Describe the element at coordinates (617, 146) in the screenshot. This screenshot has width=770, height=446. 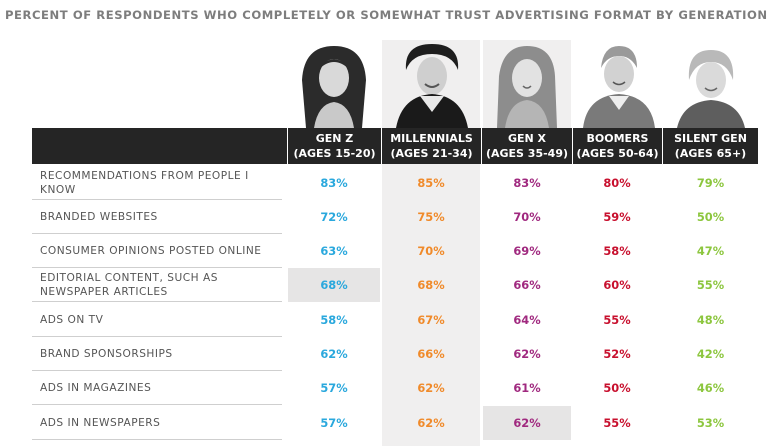
I see `header-boomers: BOOMERS (AGES 50-64)` at that location.